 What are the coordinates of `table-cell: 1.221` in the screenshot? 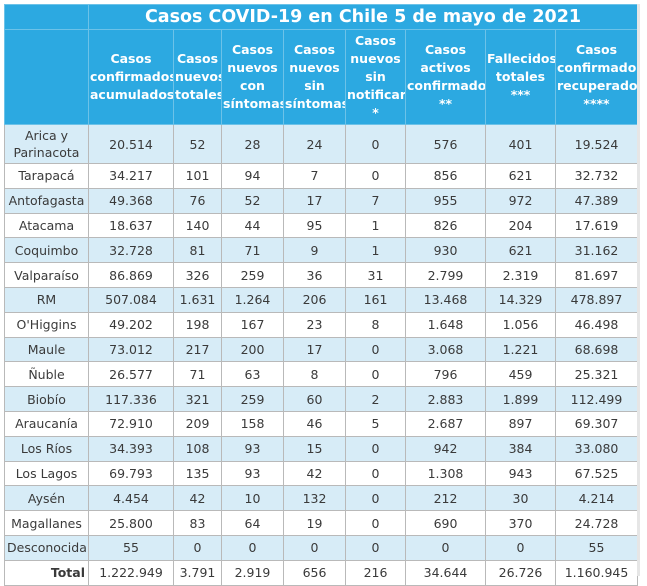 It's located at (520, 349).